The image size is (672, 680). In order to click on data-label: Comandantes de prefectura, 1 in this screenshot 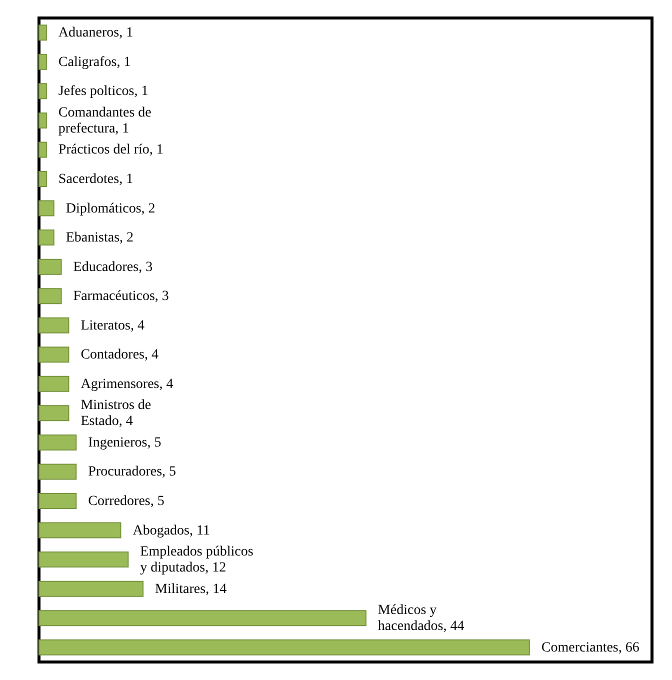, I will do `click(105, 120)`.